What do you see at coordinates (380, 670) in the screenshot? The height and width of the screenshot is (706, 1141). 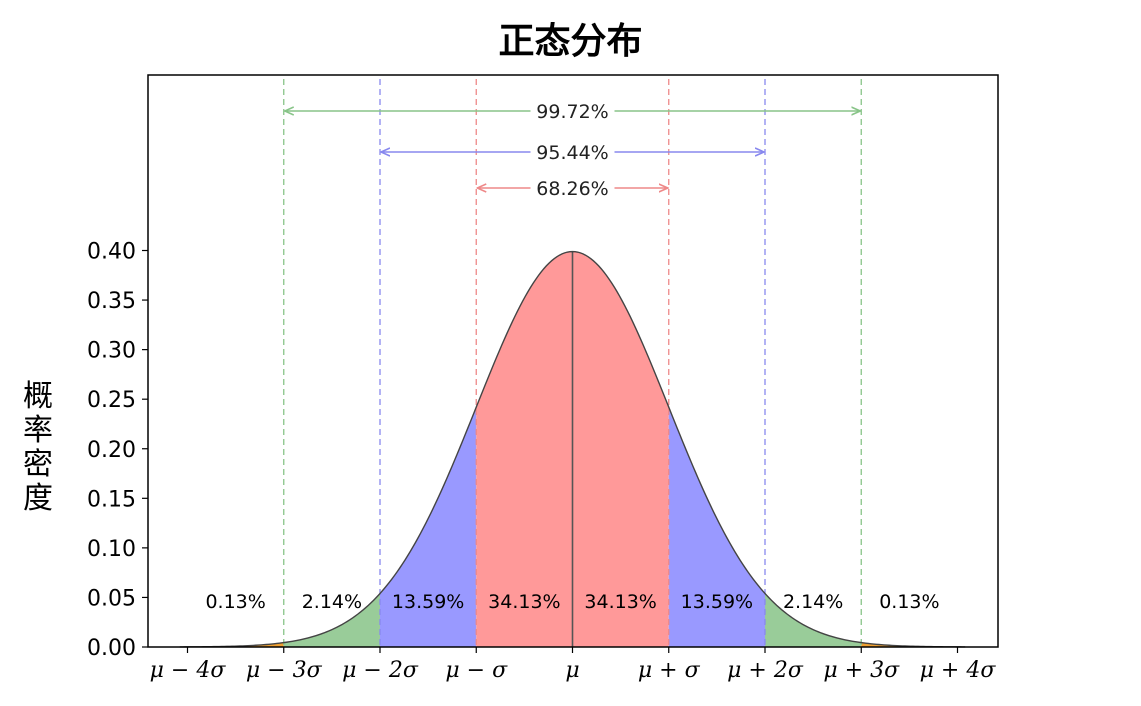 I see `x-tick-label-2: μ − 2σ` at bounding box center [380, 670].